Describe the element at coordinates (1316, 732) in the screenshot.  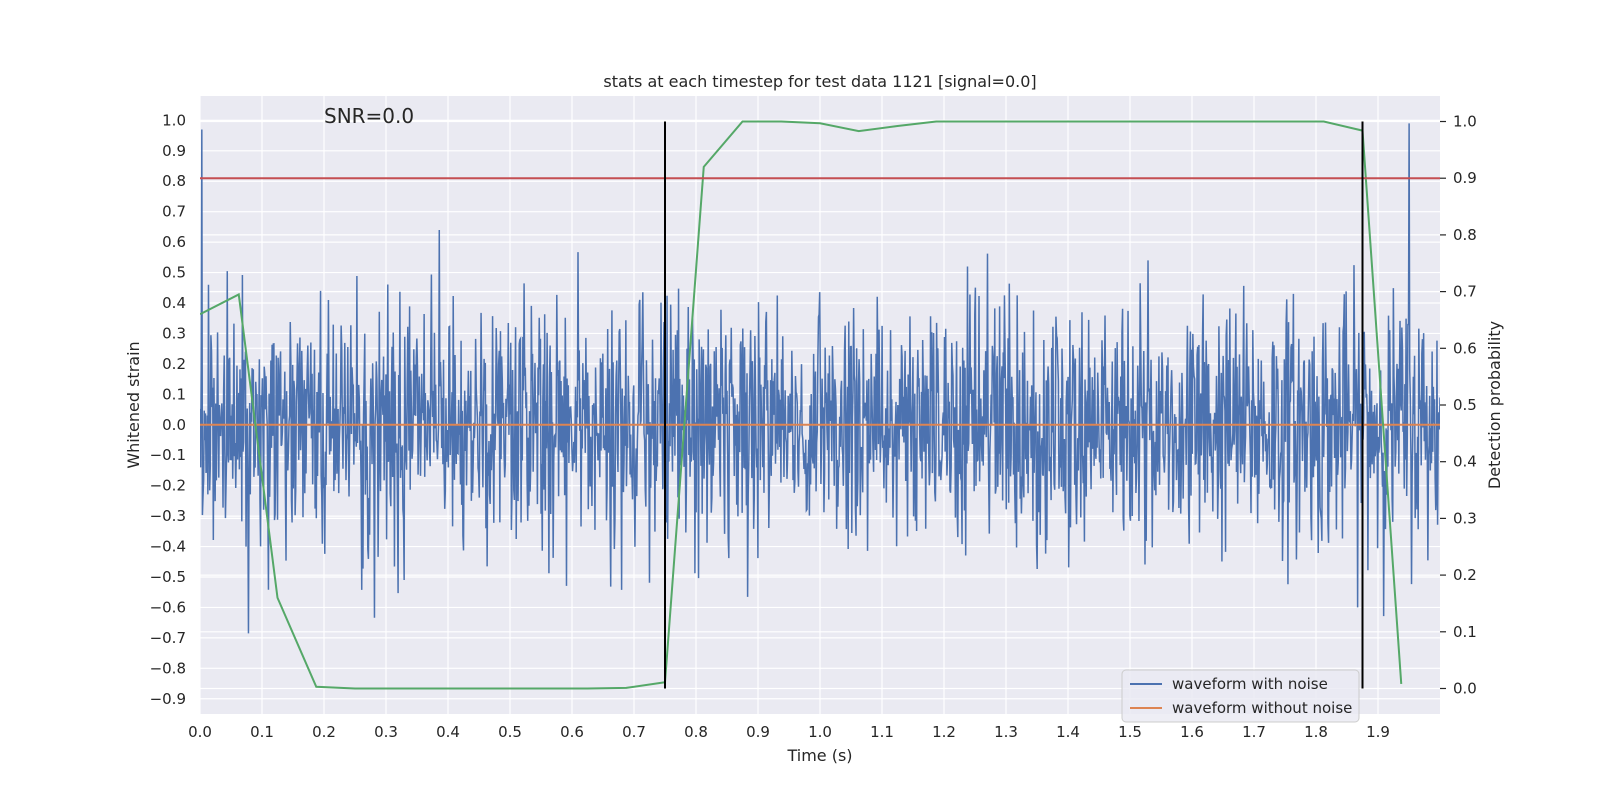
I see `x-tick-label: 1.8` at that location.